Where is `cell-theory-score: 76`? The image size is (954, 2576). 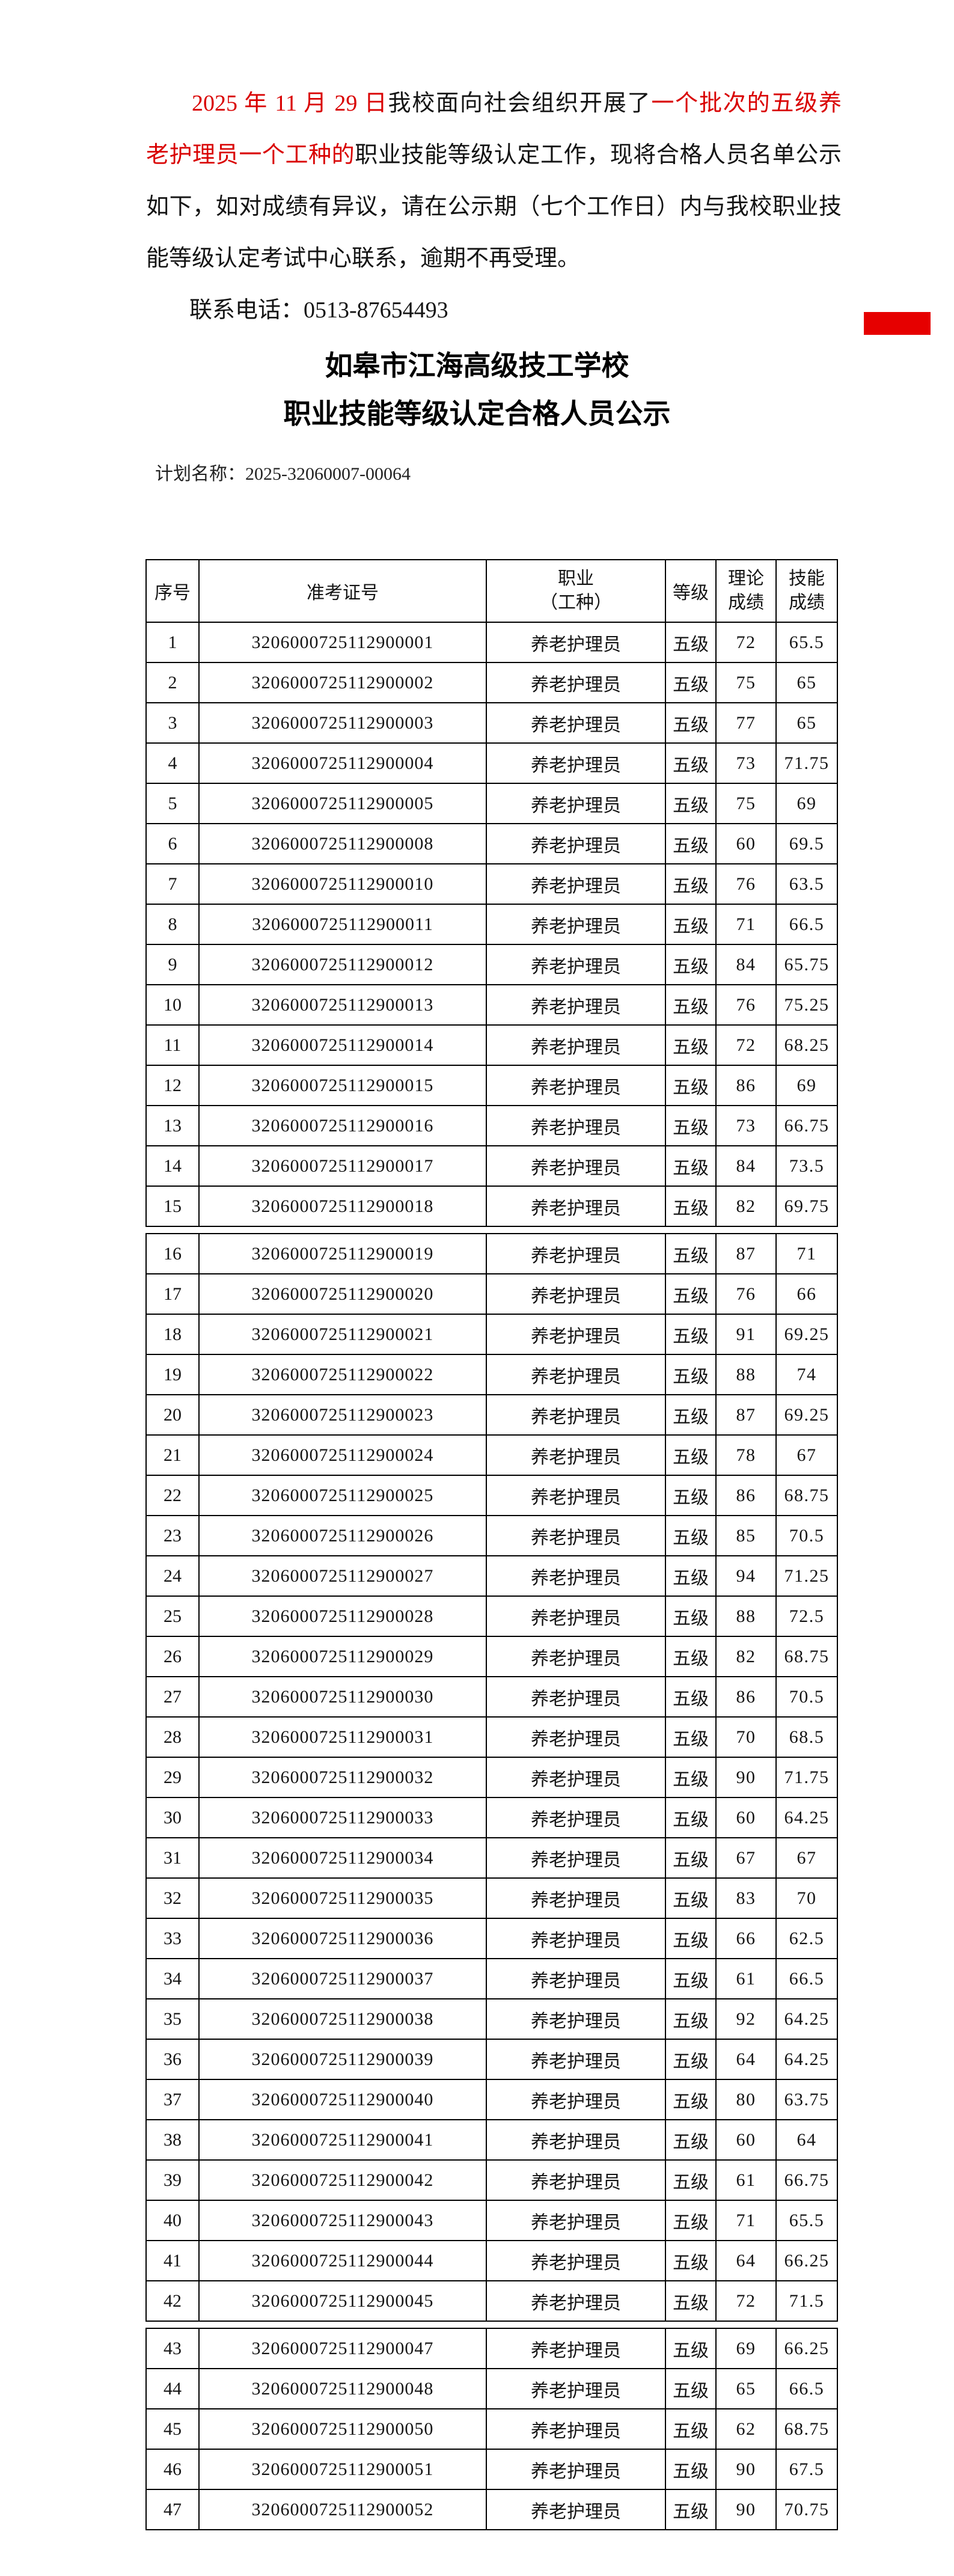 cell-theory-score: 76 is located at coordinates (746, 1005).